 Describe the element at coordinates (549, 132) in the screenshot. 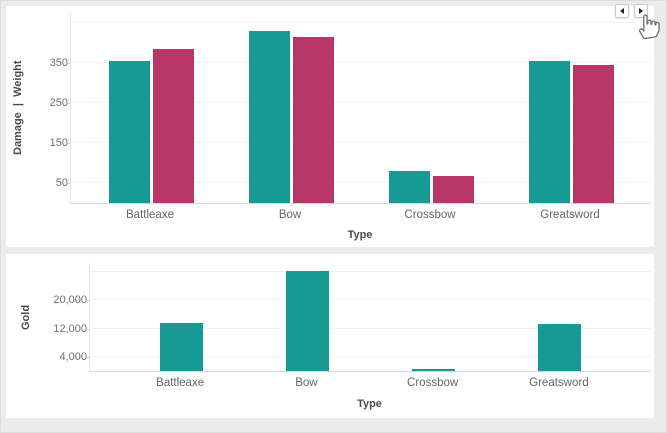

I see `bar-damage-greatsword` at that location.